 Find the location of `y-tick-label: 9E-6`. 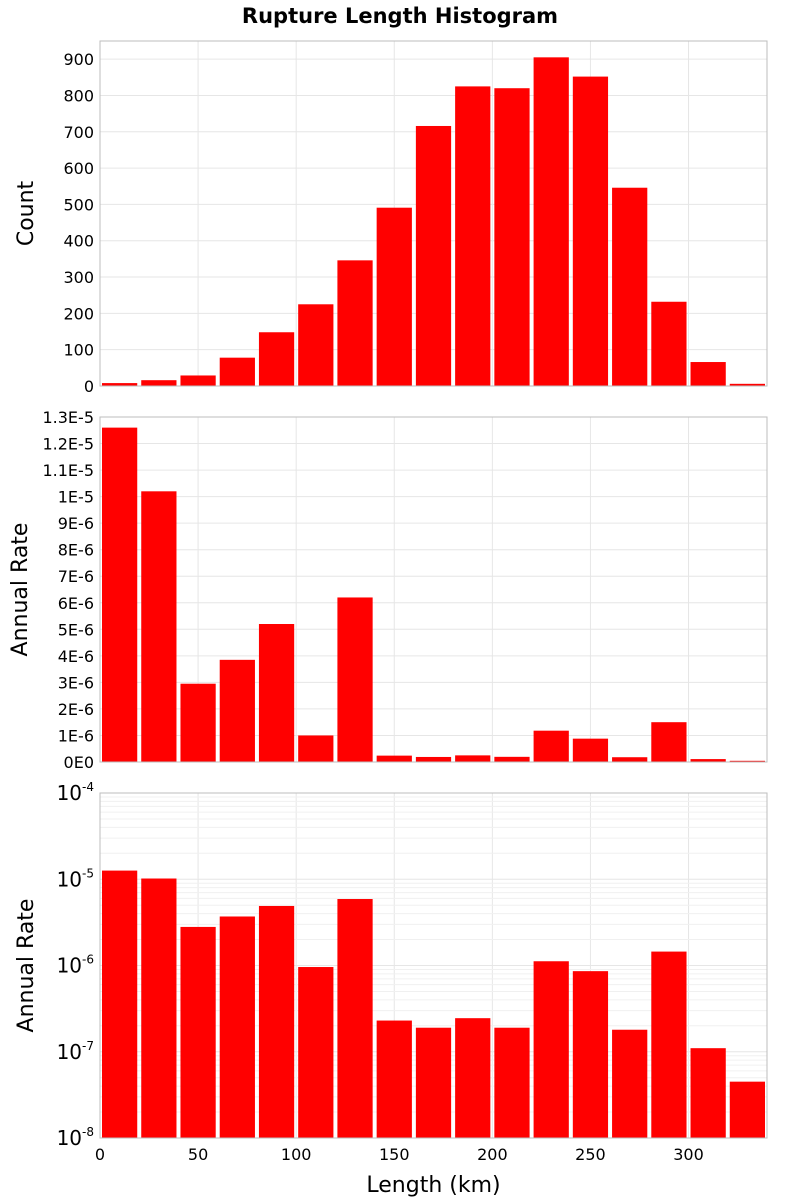

y-tick-label: 9E-6 is located at coordinates (76, 523).